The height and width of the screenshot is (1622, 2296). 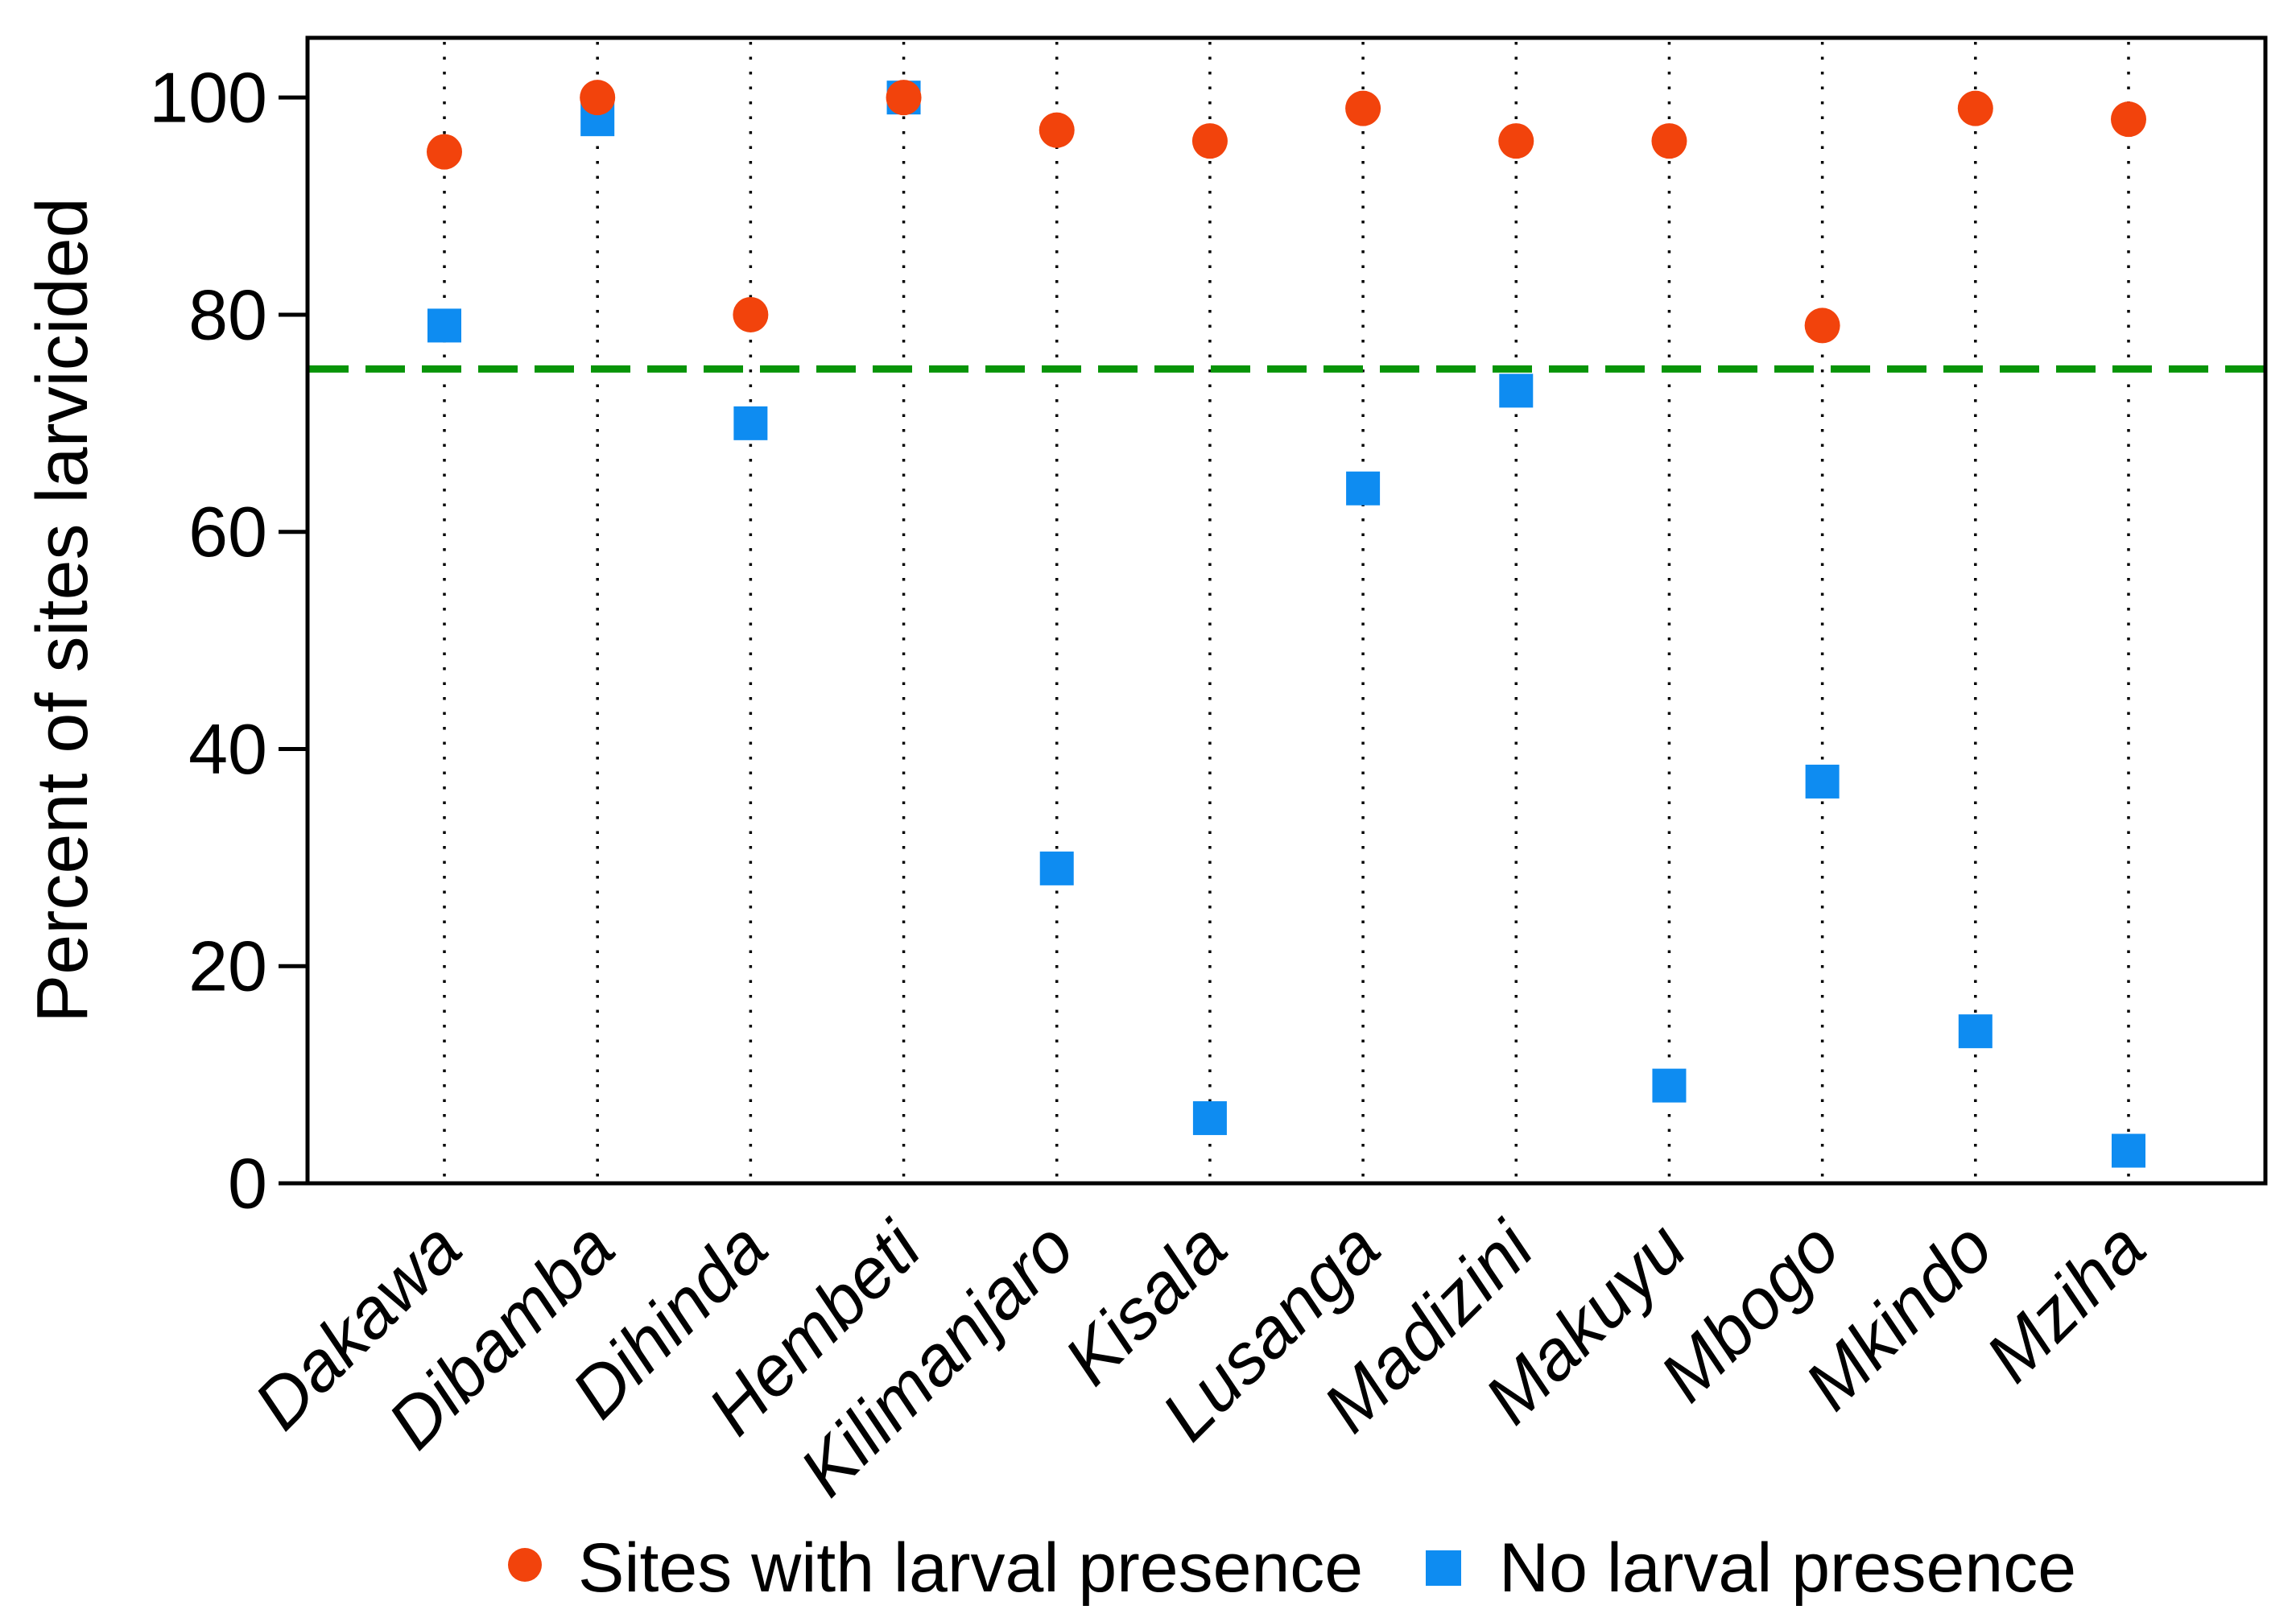 I want to click on y-tick-label-20: 20, so click(x=227, y=966).